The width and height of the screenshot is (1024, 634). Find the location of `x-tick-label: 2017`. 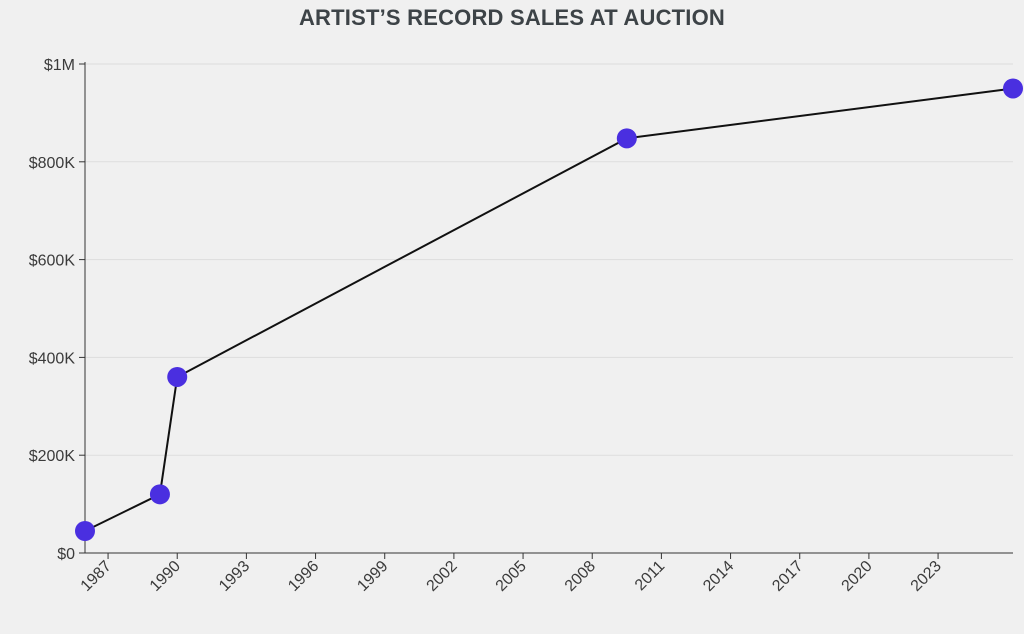

x-tick-label: 2017 is located at coordinates (787, 576).